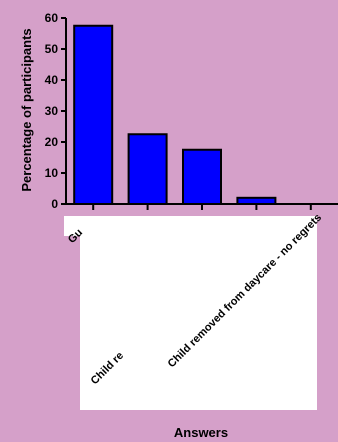 Image resolution: width=338 pixels, height=442 pixels. Describe the element at coordinates (52, 18) in the screenshot. I see `y-tick-label: 60` at that location.